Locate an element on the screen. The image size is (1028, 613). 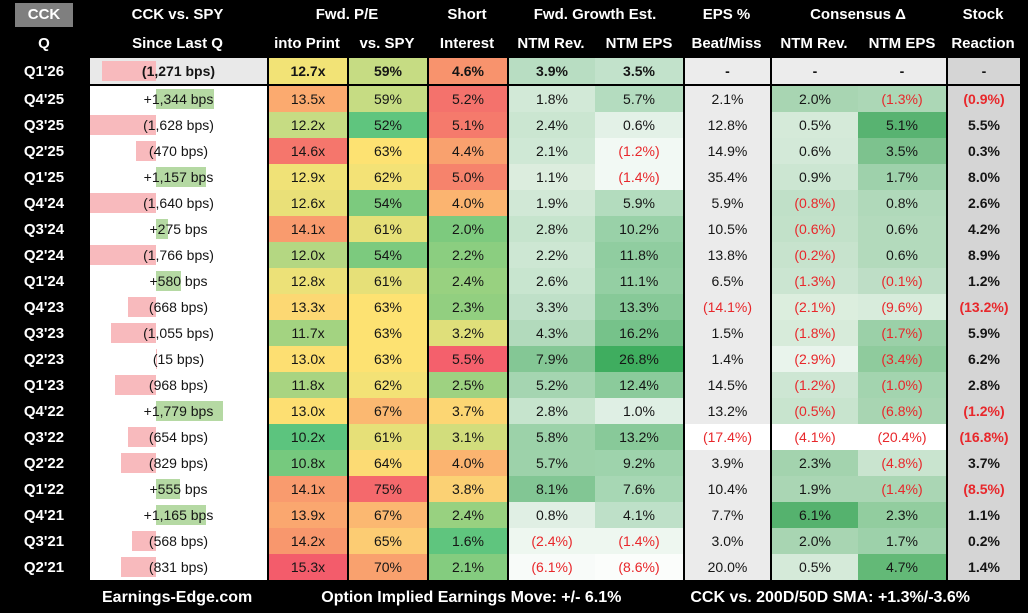
cell-growth-ntm-rev: 5.2% is located at coordinates (551, 385).